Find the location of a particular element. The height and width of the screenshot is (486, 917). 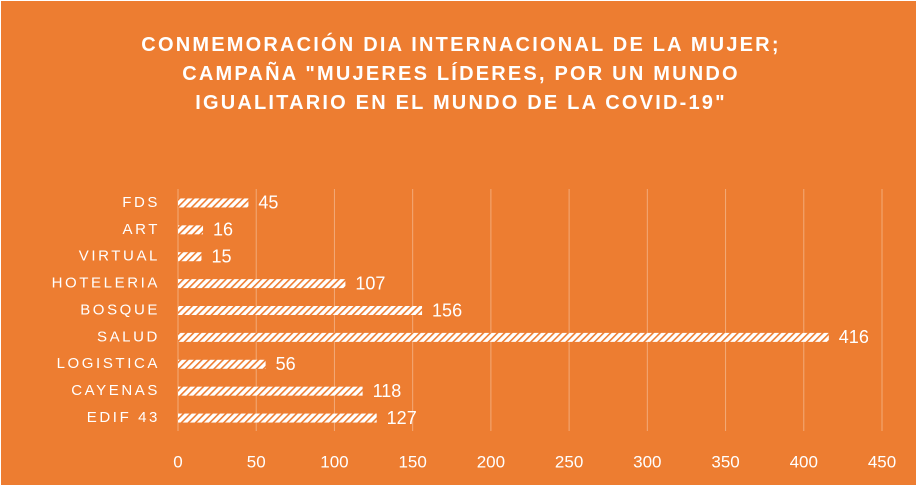

data-label: 15 is located at coordinates (221, 256).